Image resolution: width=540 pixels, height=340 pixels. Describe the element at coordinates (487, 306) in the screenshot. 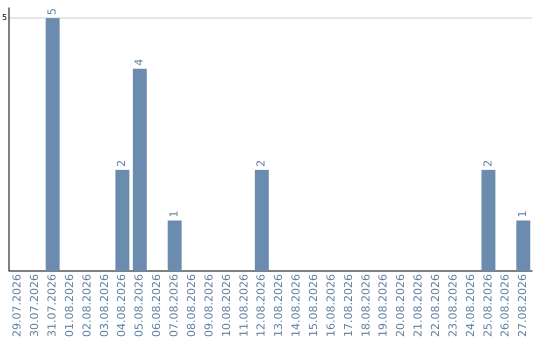

I see `x-tick-label: 25.08.2026` at that location.